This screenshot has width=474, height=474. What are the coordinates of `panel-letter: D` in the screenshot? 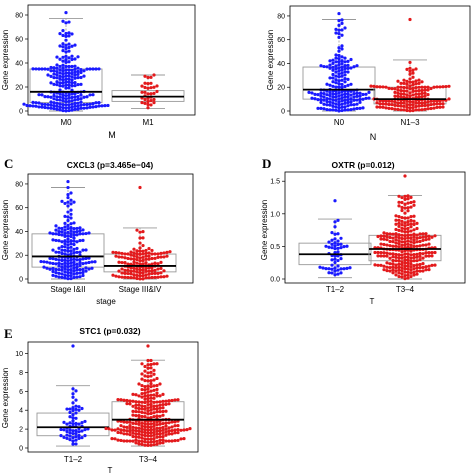 It's located at (266, 163).